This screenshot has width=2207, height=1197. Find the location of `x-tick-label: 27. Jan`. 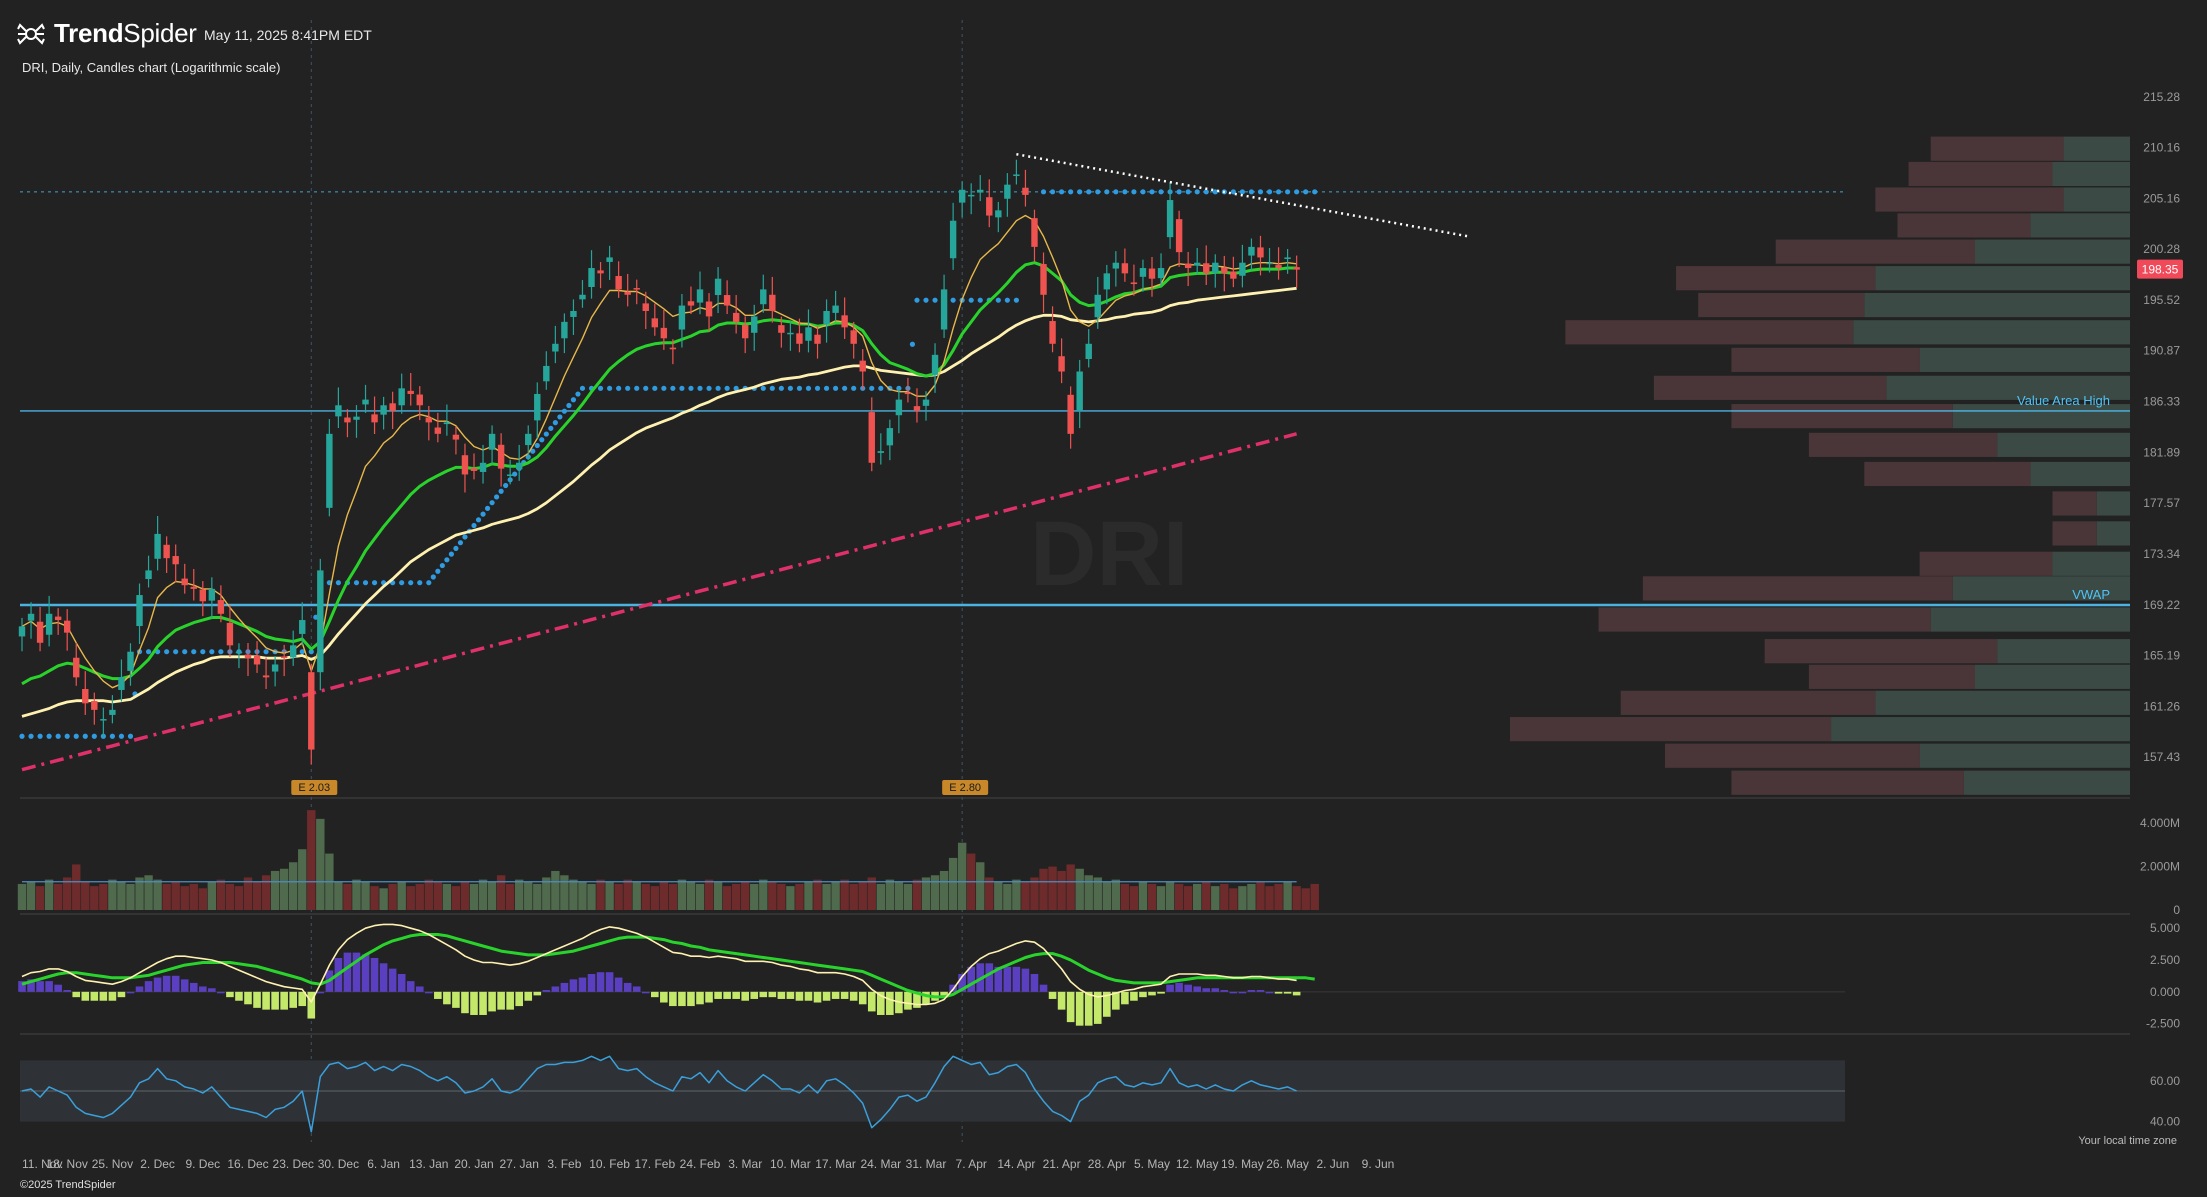

x-tick-label: 27. Jan is located at coordinates (519, 1164).